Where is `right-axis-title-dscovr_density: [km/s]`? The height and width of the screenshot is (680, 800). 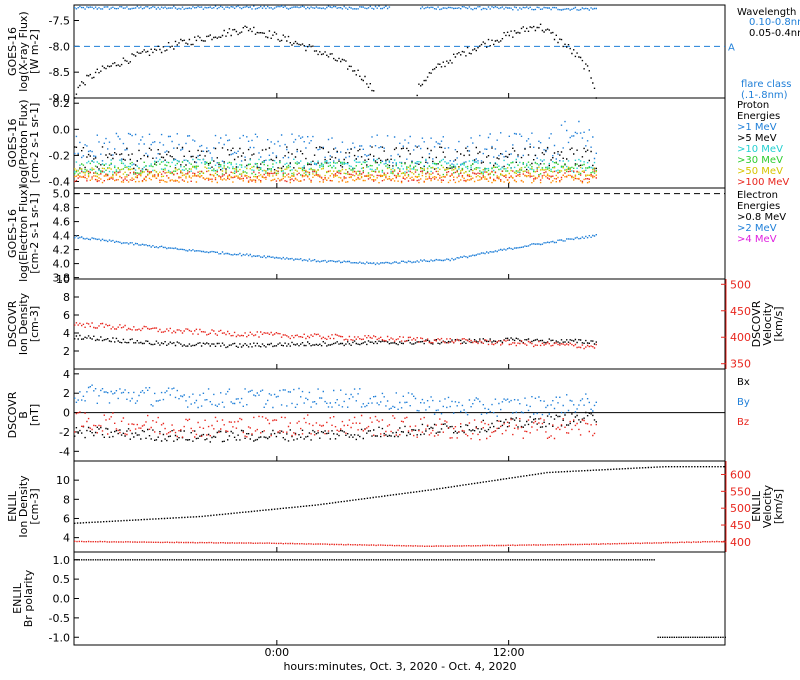 right-axis-title-dscovr_density: [km/s] is located at coordinates (778, 323).